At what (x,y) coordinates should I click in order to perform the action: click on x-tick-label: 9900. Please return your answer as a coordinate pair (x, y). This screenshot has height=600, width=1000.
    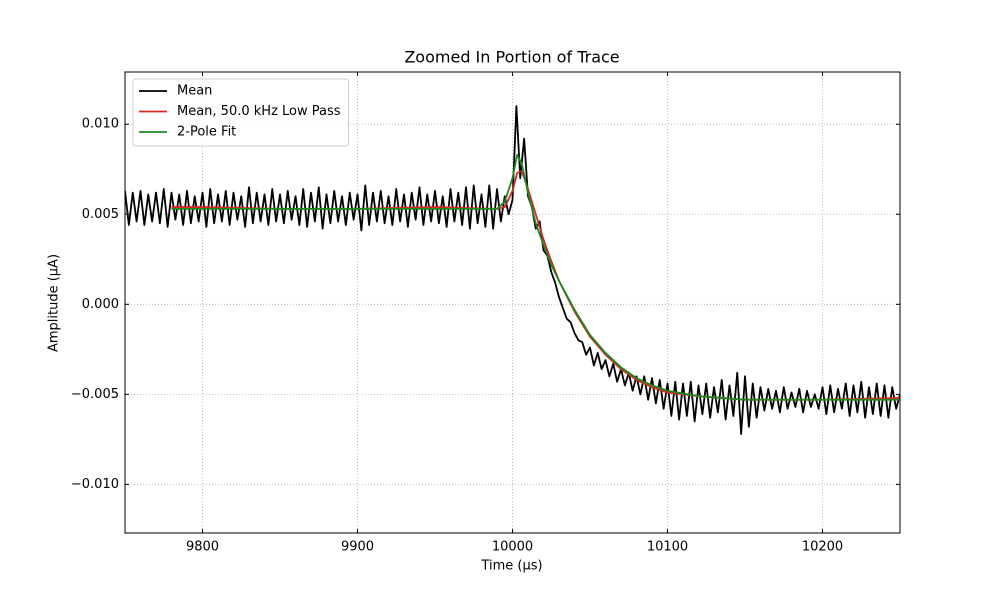
    Looking at the image, I should click on (357, 547).